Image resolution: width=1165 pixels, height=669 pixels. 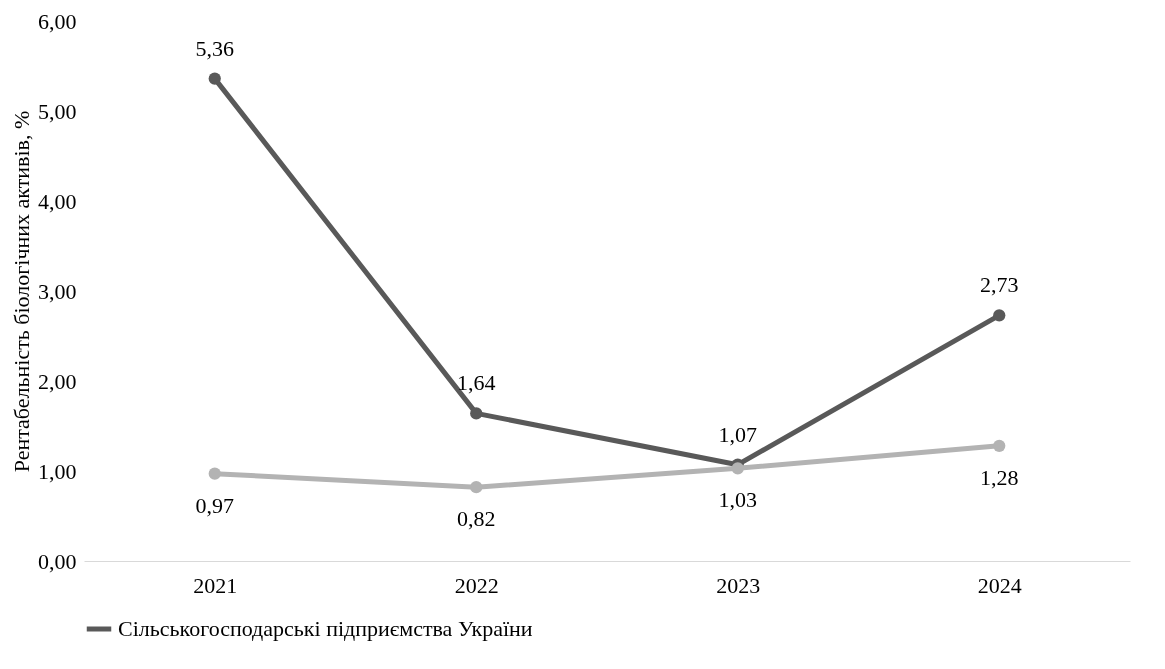 What do you see at coordinates (737, 500) in the screenshot?
I see `data-label: 1,03` at bounding box center [737, 500].